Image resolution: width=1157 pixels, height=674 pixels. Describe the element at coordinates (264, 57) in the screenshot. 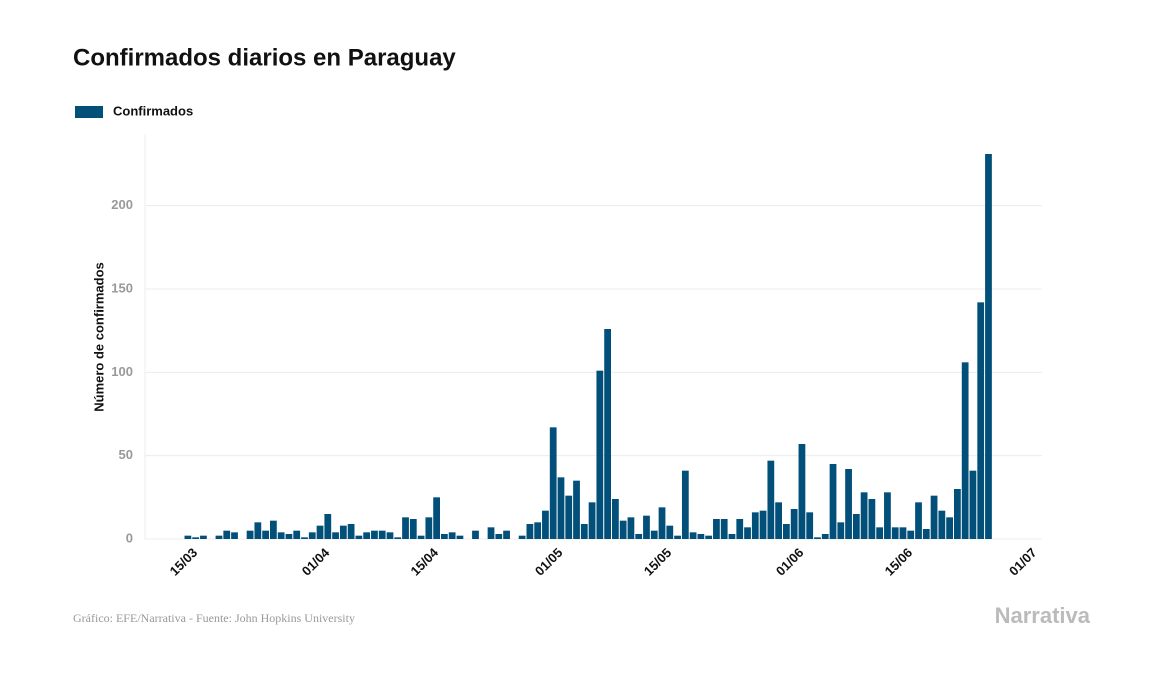

I see `chart-title: Confirmados diarios en Paraguay` at that location.